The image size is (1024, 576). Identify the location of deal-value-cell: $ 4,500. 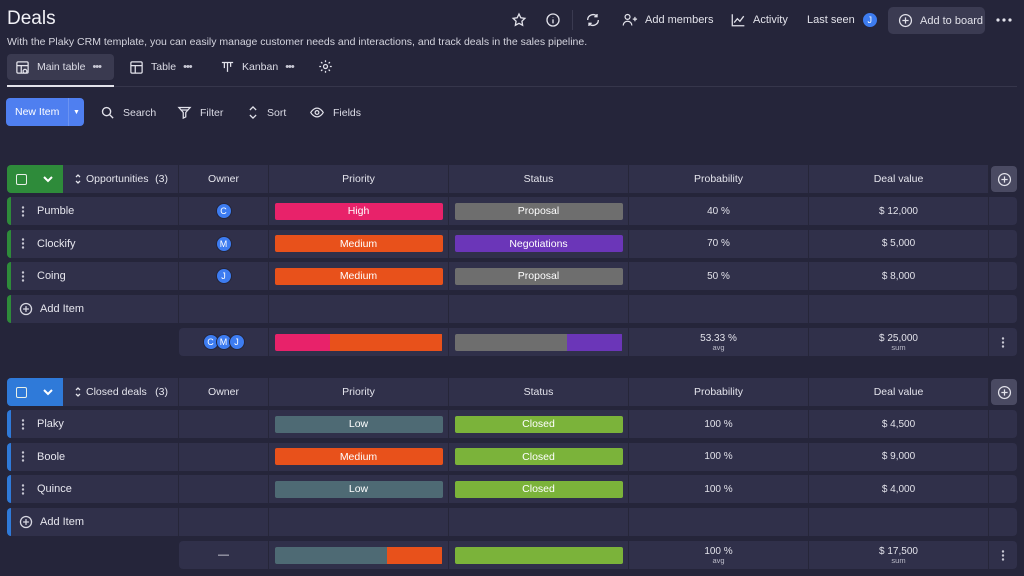
(899, 424).